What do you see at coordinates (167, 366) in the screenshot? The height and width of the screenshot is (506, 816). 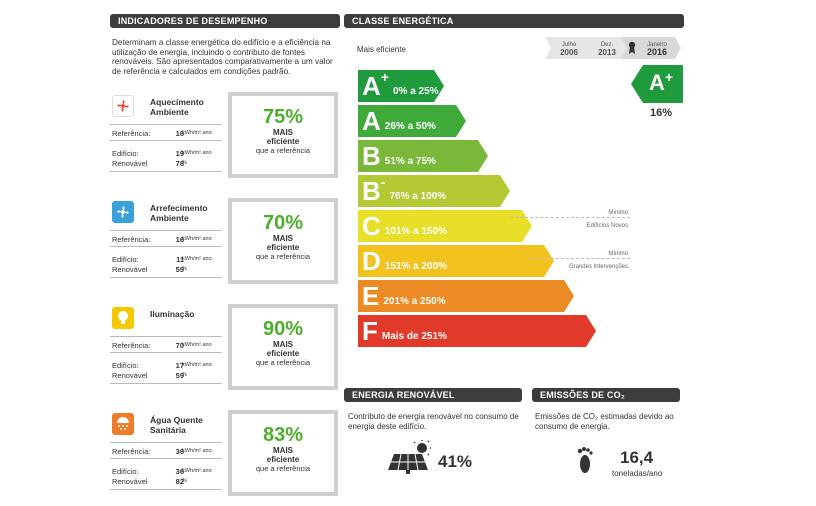 I see `building-row: Edifício: 17 kWh/m².ano` at bounding box center [167, 366].